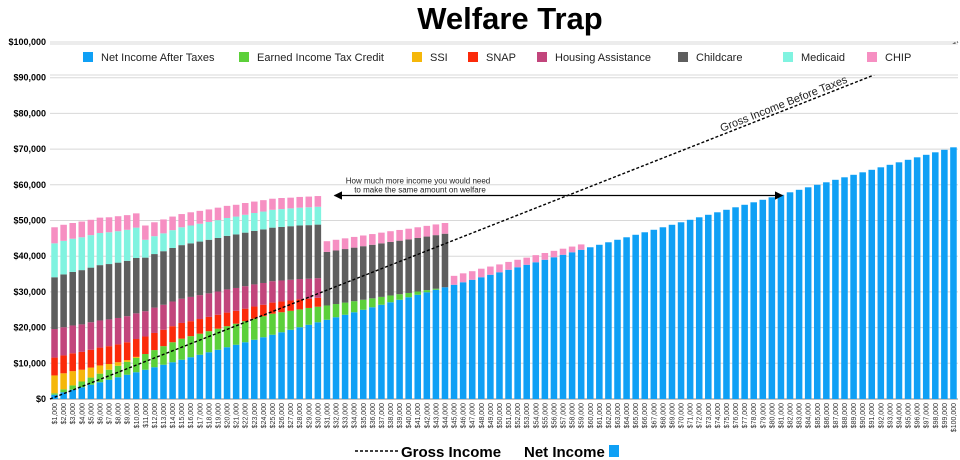 This screenshot has height=460, width=960. I want to click on x-tick-label: $66,000, so click(645, 415).